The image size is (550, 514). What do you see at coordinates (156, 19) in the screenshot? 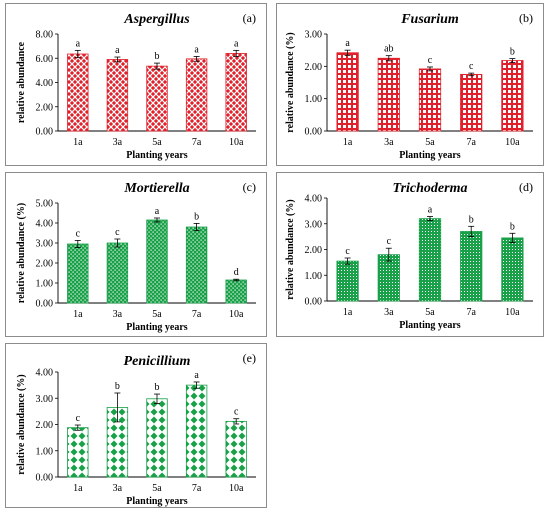
I see `chart-title: Aspergillus` at bounding box center [156, 19].